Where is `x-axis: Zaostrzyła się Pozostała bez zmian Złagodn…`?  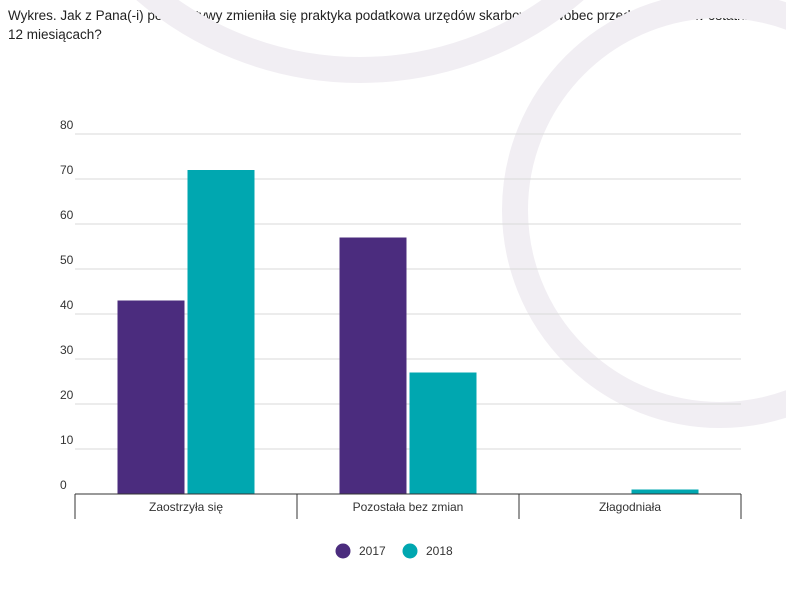 x-axis: Zaostrzyła się Pozostała bez zmian Złagodn… is located at coordinates (408, 506).